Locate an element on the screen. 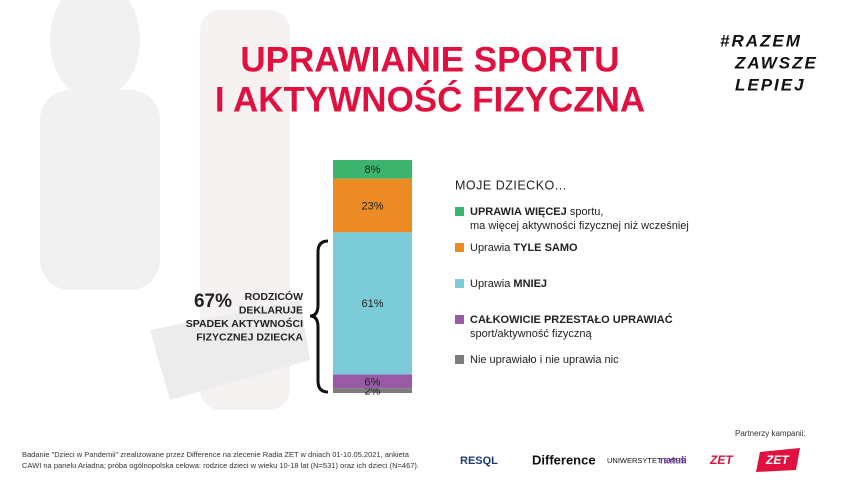  annotation-text: DEKLARUJE is located at coordinates (271, 310).